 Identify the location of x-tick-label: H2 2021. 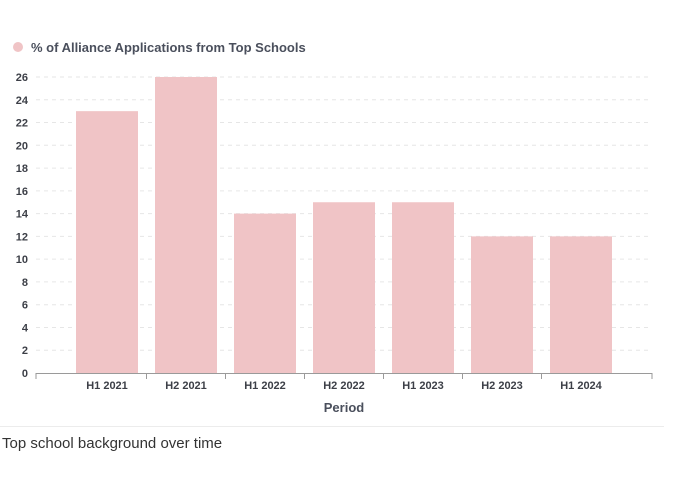
(186, 386).